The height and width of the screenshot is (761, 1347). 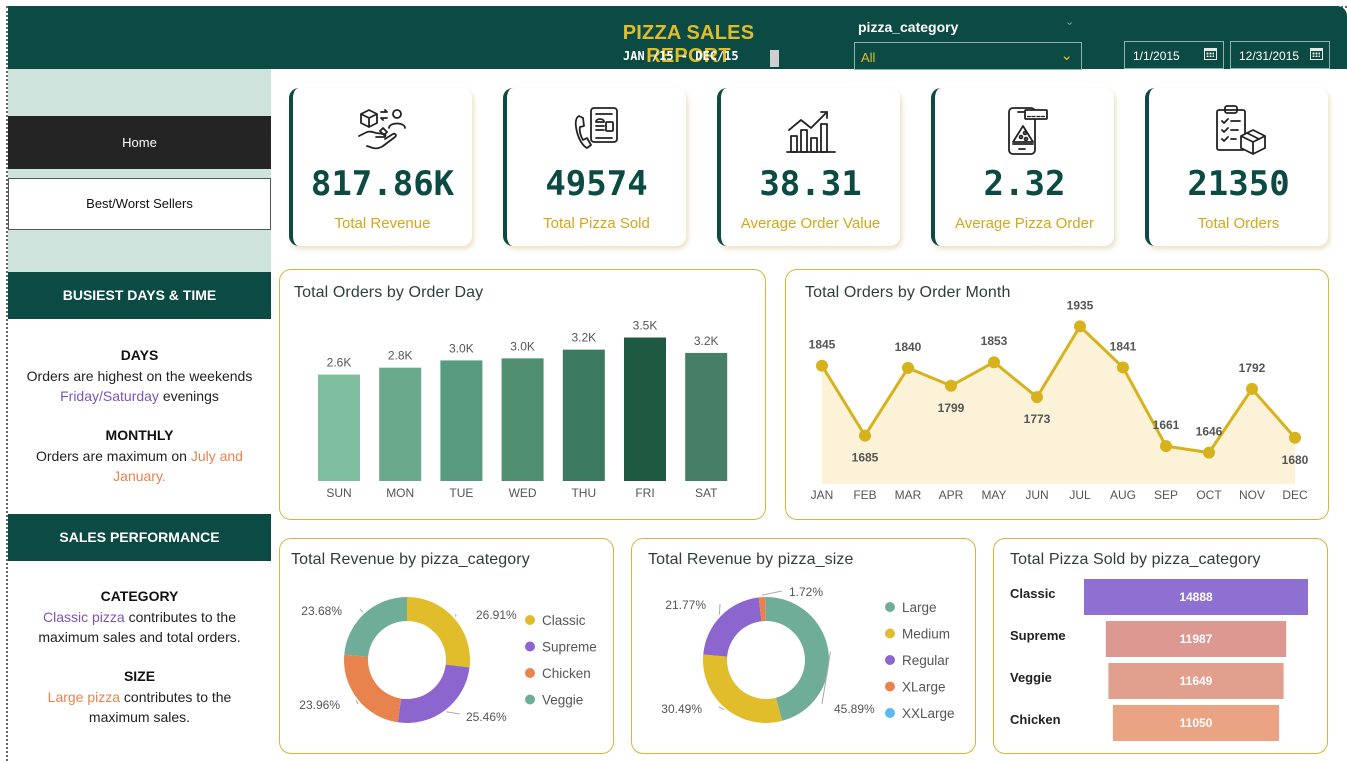 What do you see at coordinates (1066, 55) in the screenshot?
I see `chevron-down-icon: ⌄` at bounding box center [1066, 55].